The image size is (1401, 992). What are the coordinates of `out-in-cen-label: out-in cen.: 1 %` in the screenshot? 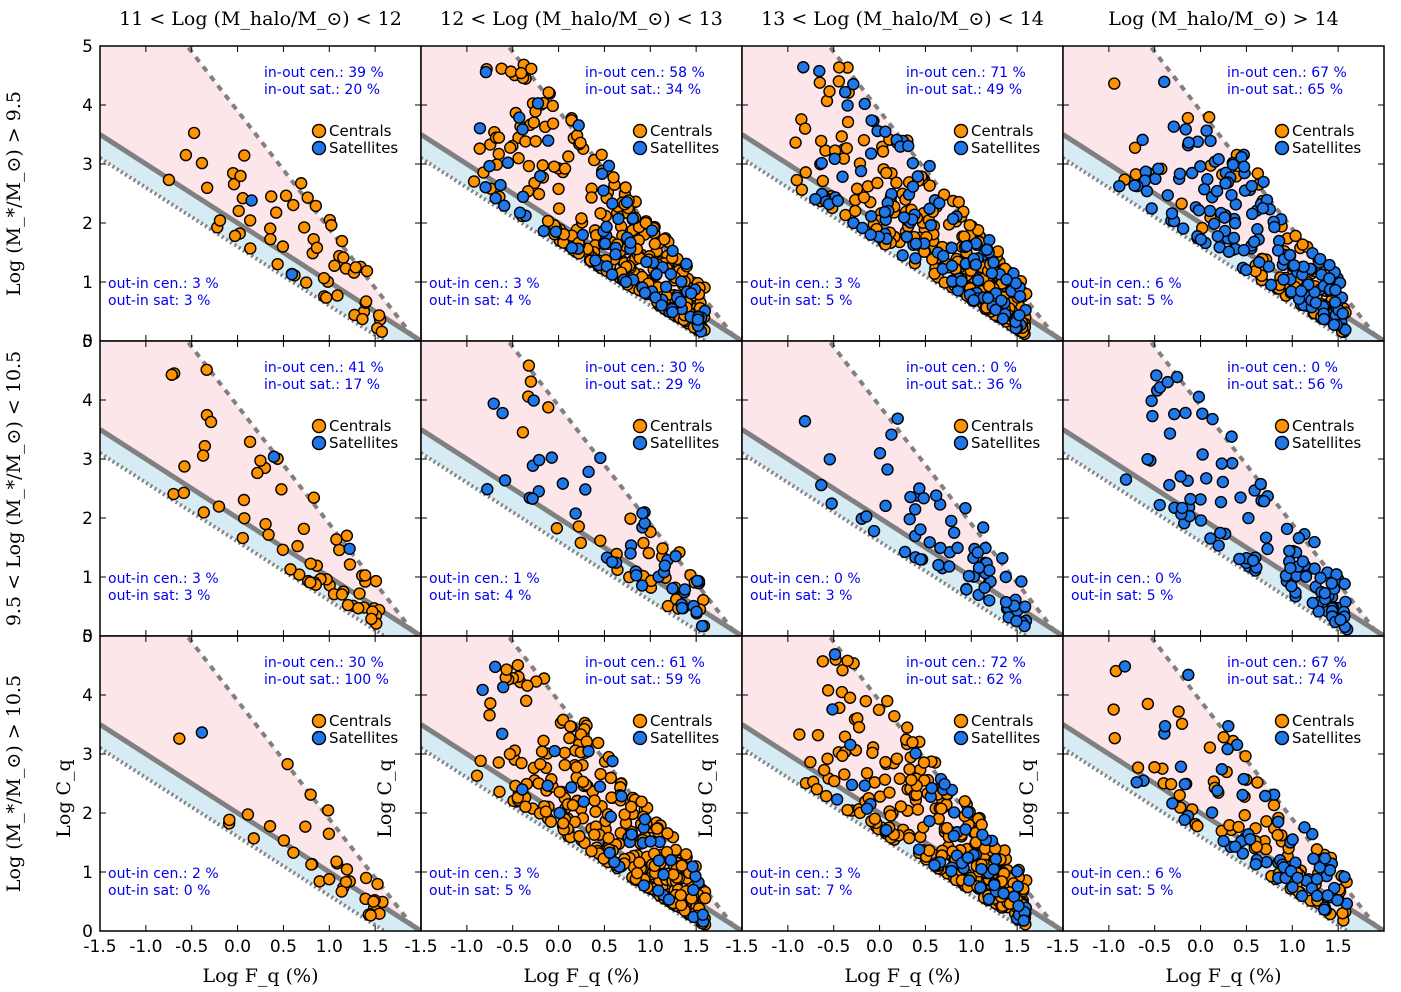 It's located at (484, 579).